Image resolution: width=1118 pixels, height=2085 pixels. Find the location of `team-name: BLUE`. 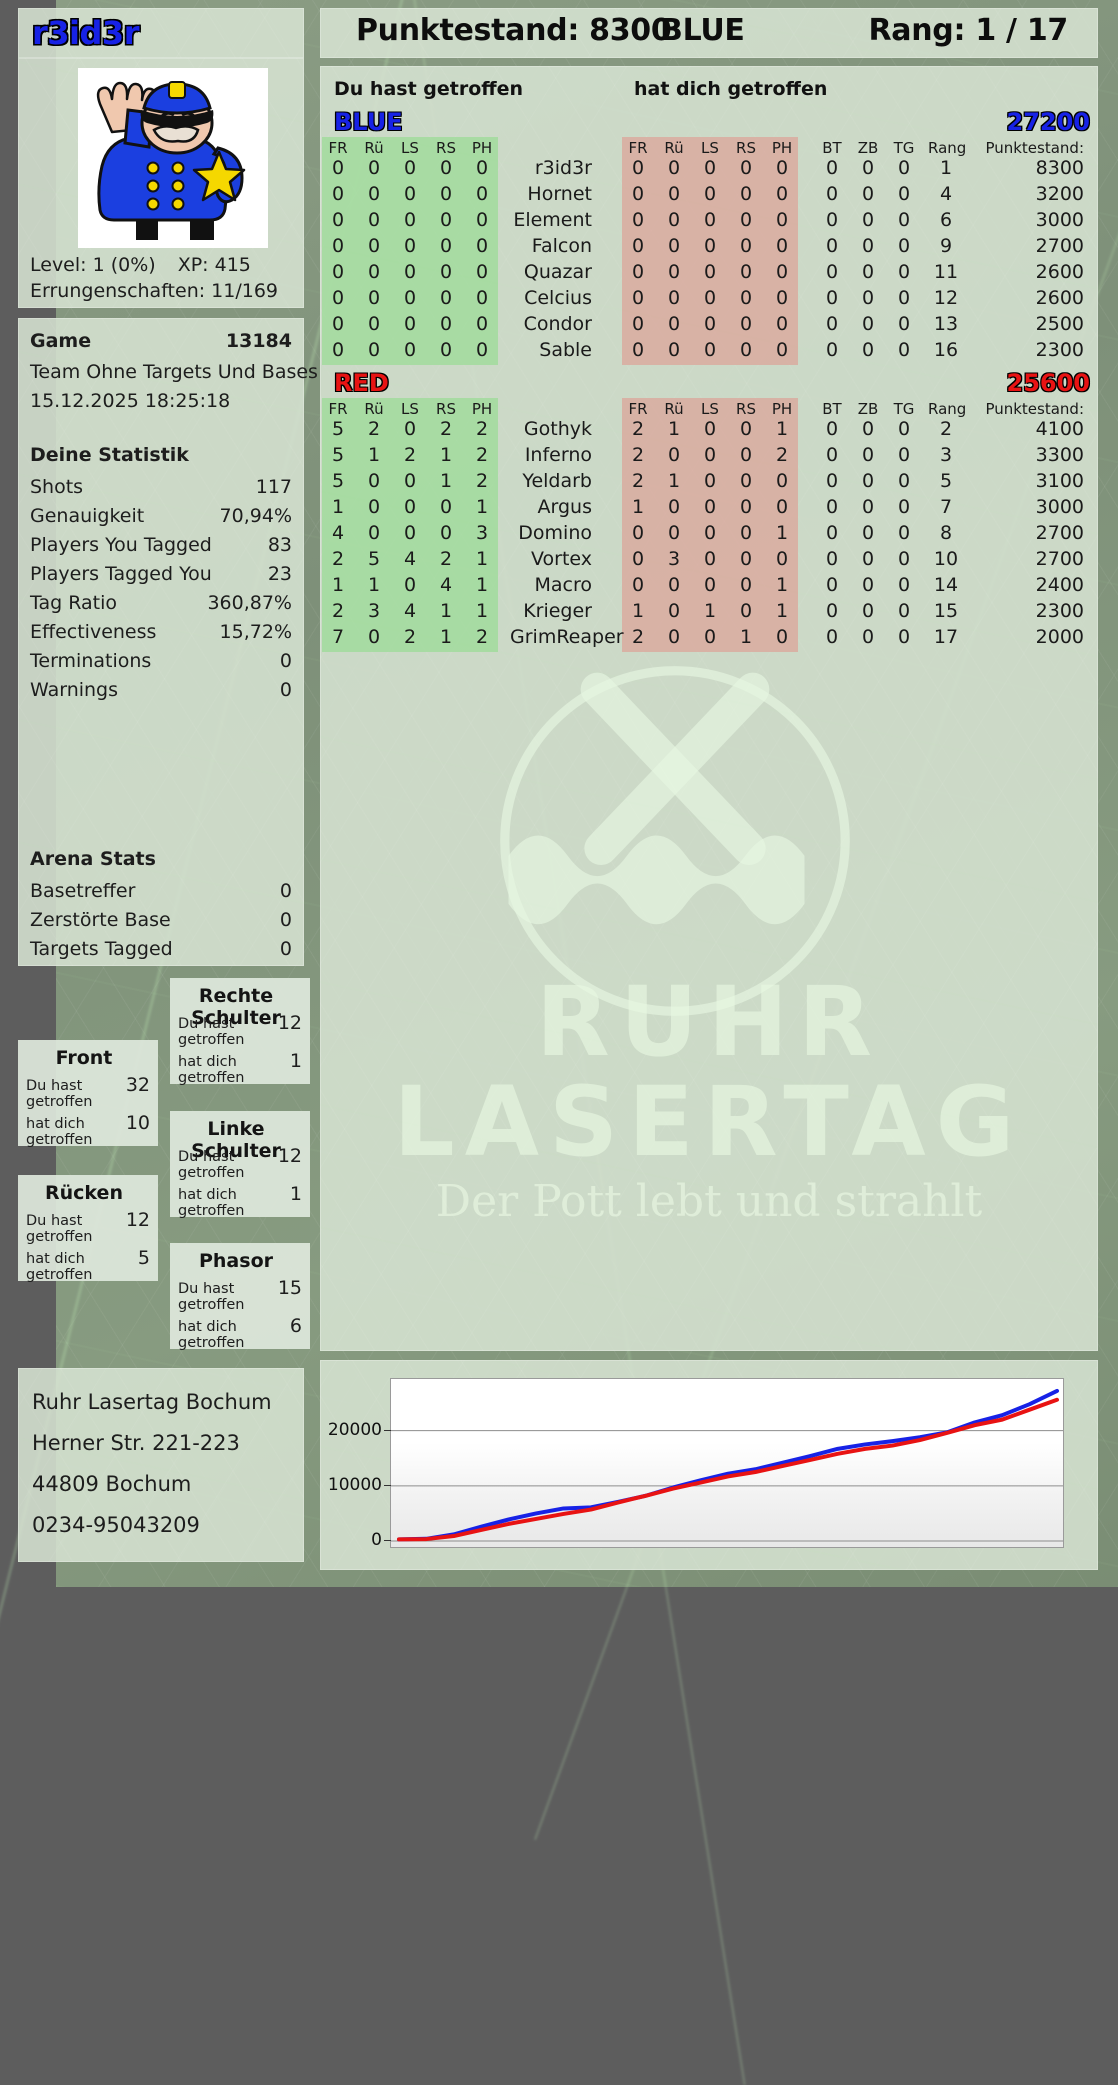

team-name: BLUE is located at coordinates (368, 122).